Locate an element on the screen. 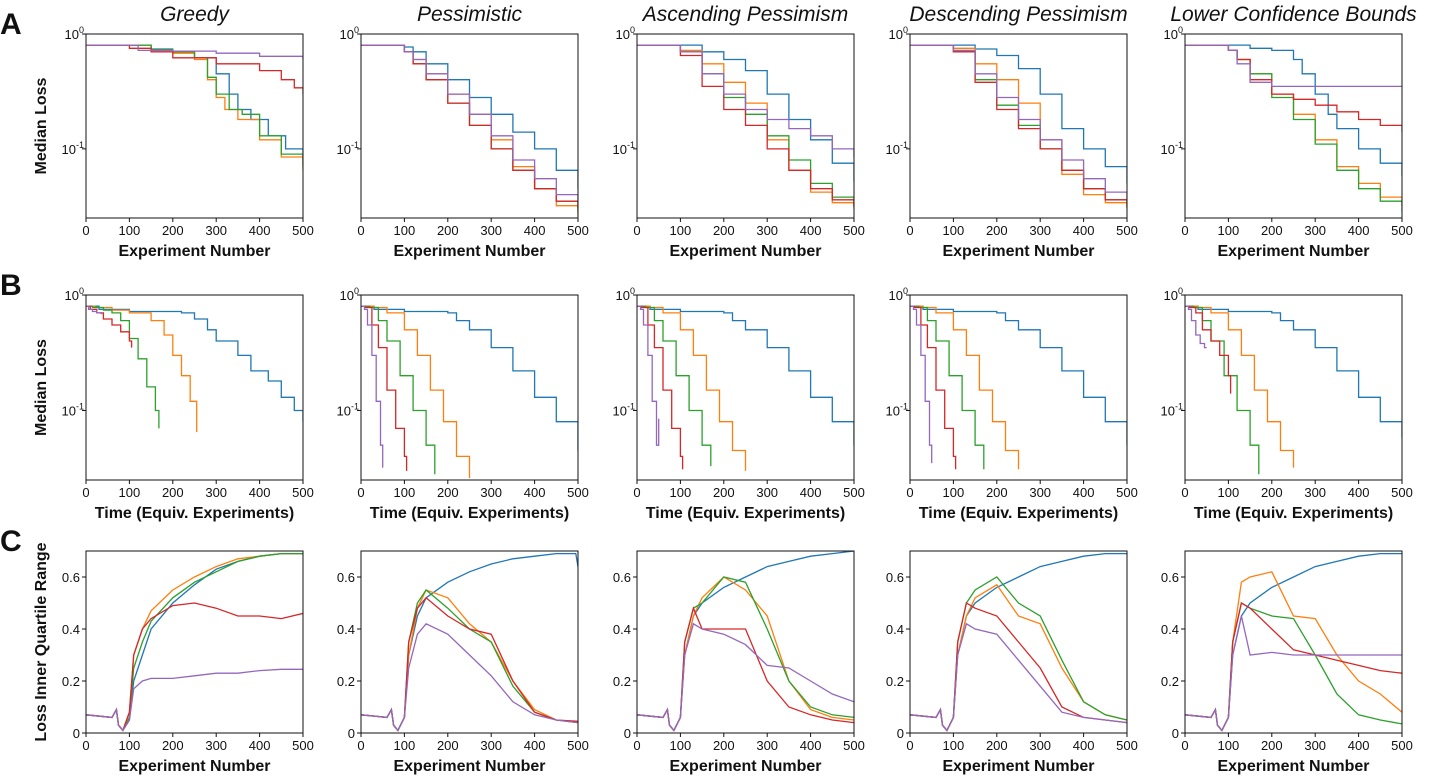 This screenshot has width=1431, height=781. panel-a-3: 0 100 200 300 400 500 100 10⁻¹ Experiment Number is located at coordinates (739, 142).